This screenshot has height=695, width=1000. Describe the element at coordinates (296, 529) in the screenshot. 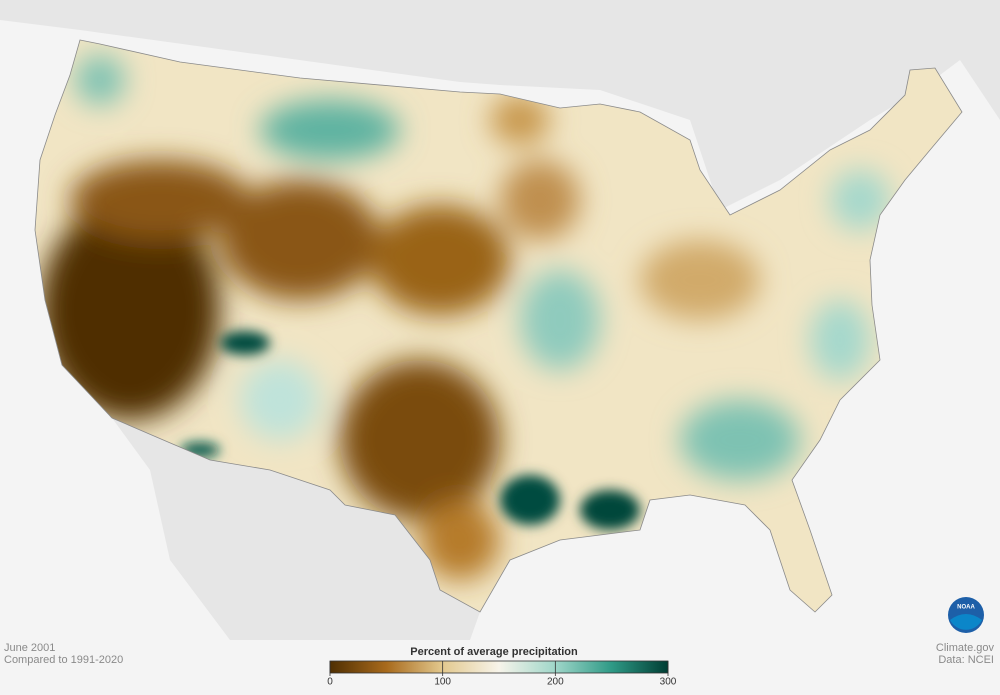

I see `mexico` at that location.